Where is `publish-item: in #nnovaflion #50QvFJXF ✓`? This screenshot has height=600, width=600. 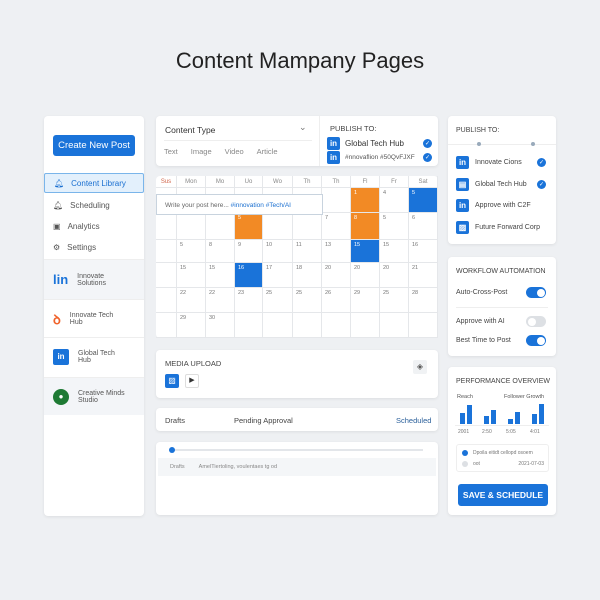 publish-item: in #nnovaflion #50QvFJXF ✓ is located at coordinates (379, 157).